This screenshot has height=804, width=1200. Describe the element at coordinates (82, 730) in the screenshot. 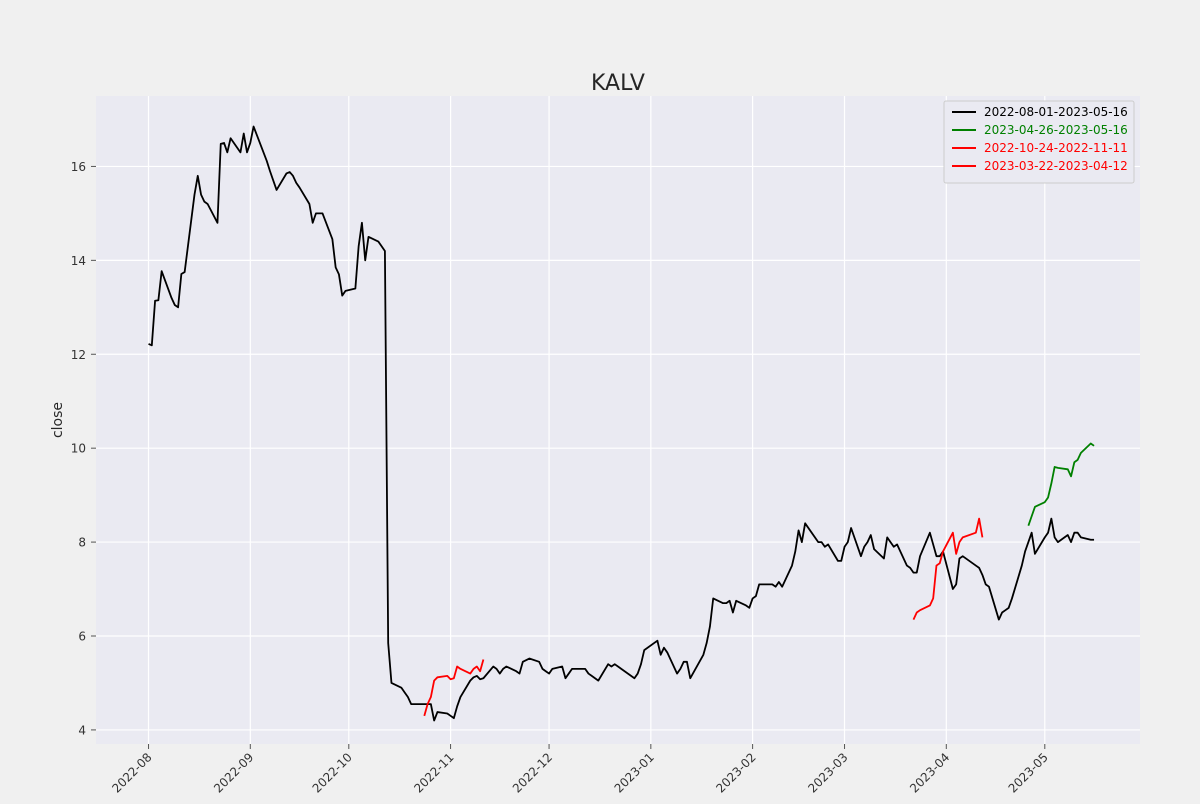

I see `y-tick-label: 4` at that location.